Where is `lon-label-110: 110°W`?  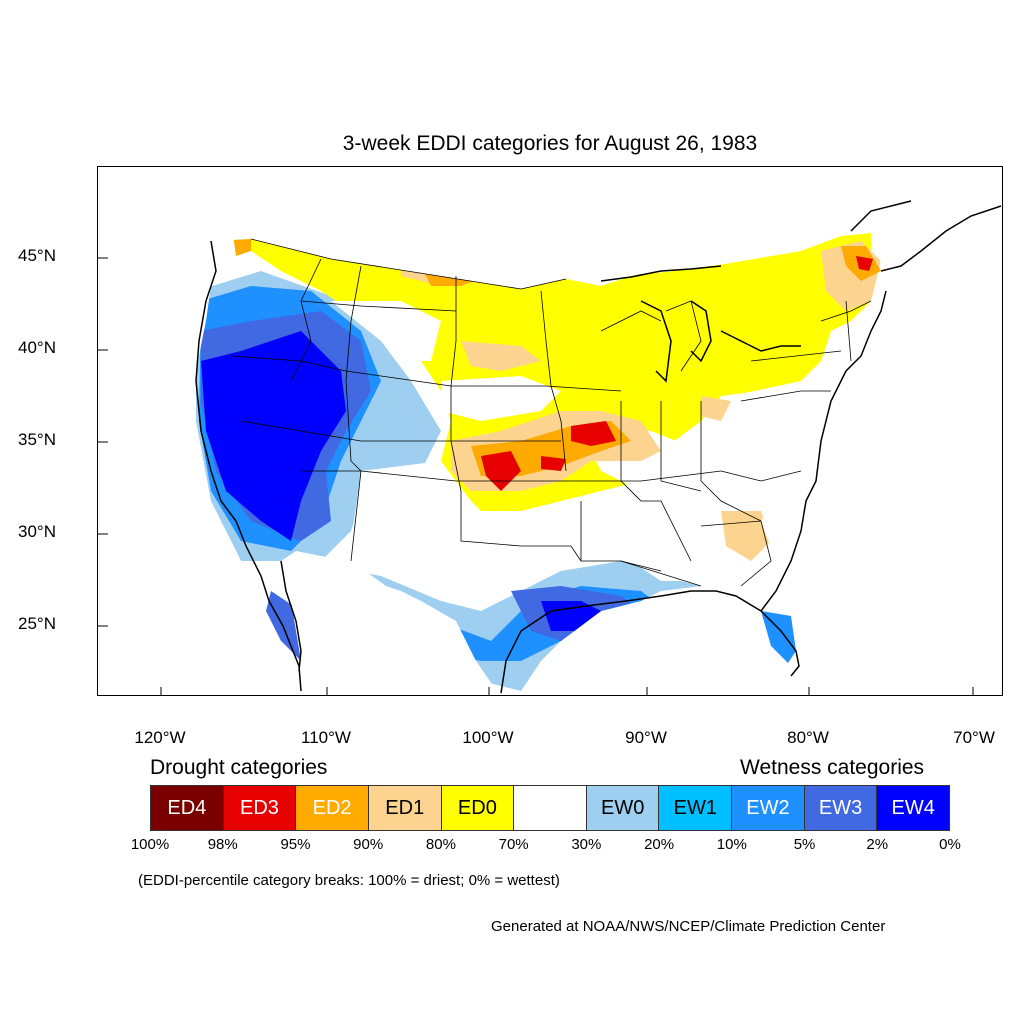 lon-label-110: 110°W is located at coordinates (326, 737).